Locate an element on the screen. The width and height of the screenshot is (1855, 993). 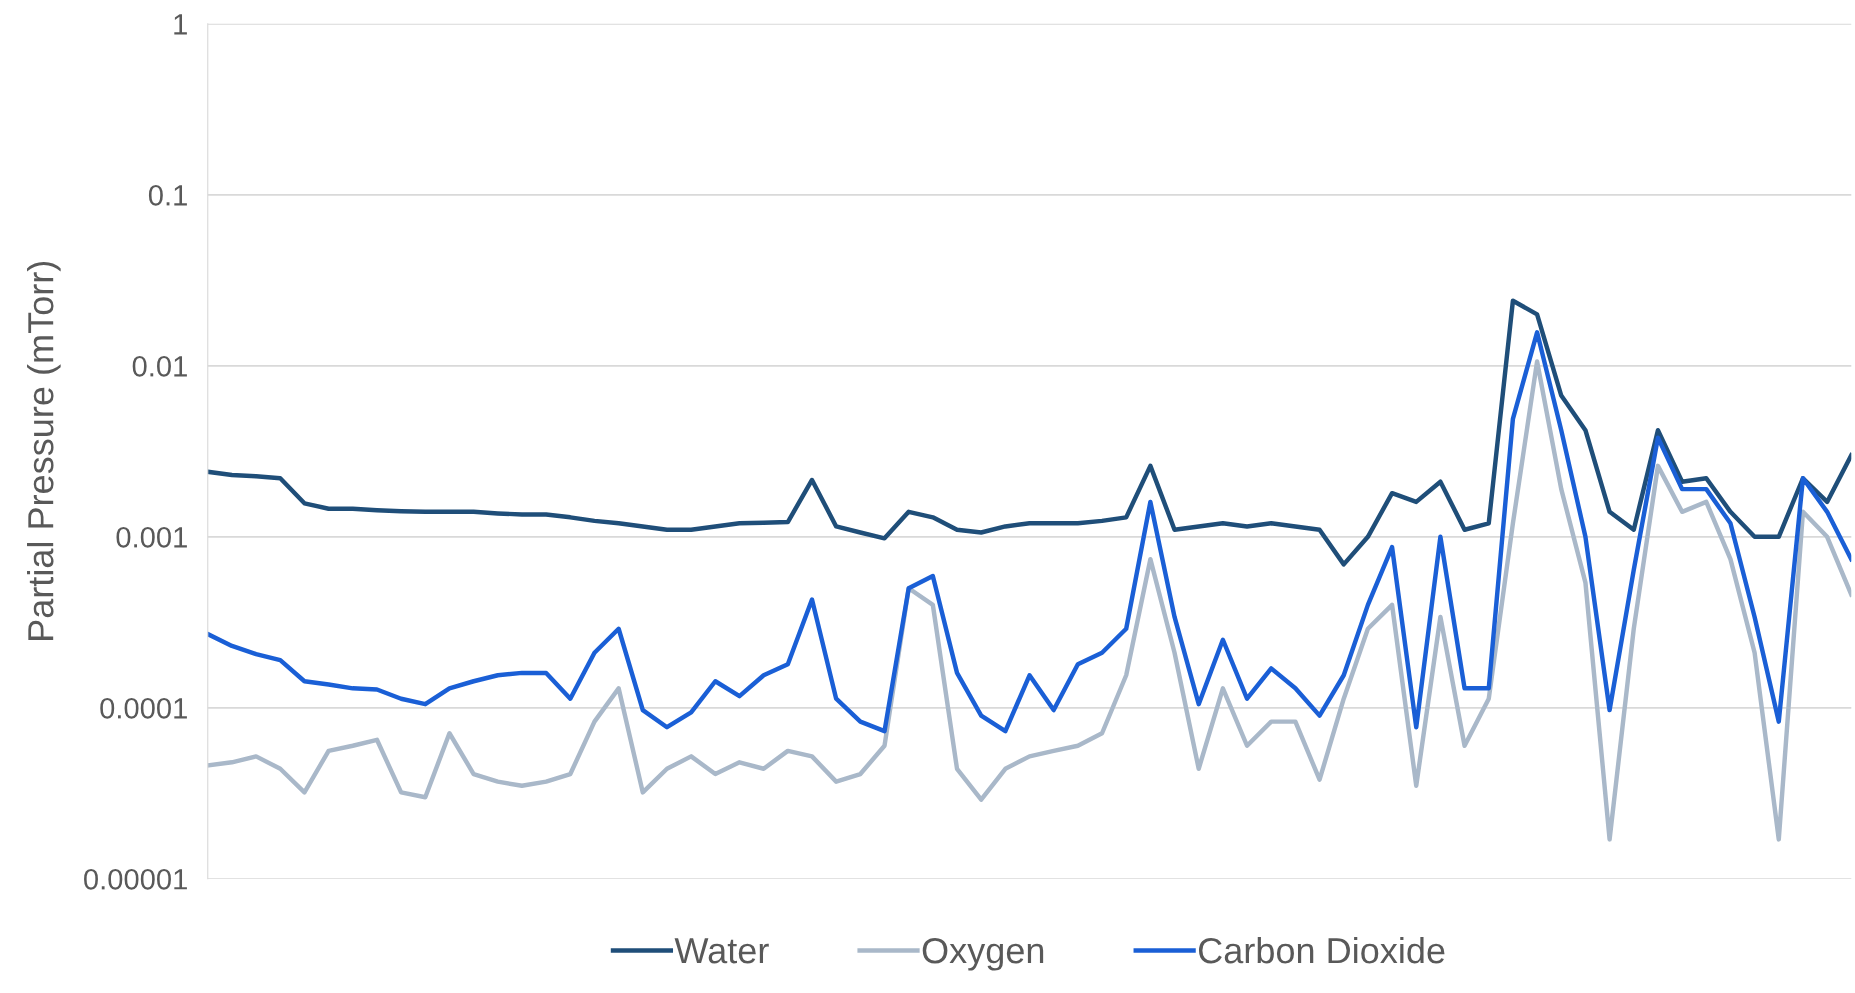
y-tick-label: 0.01 is located at coordinates (159, 366).